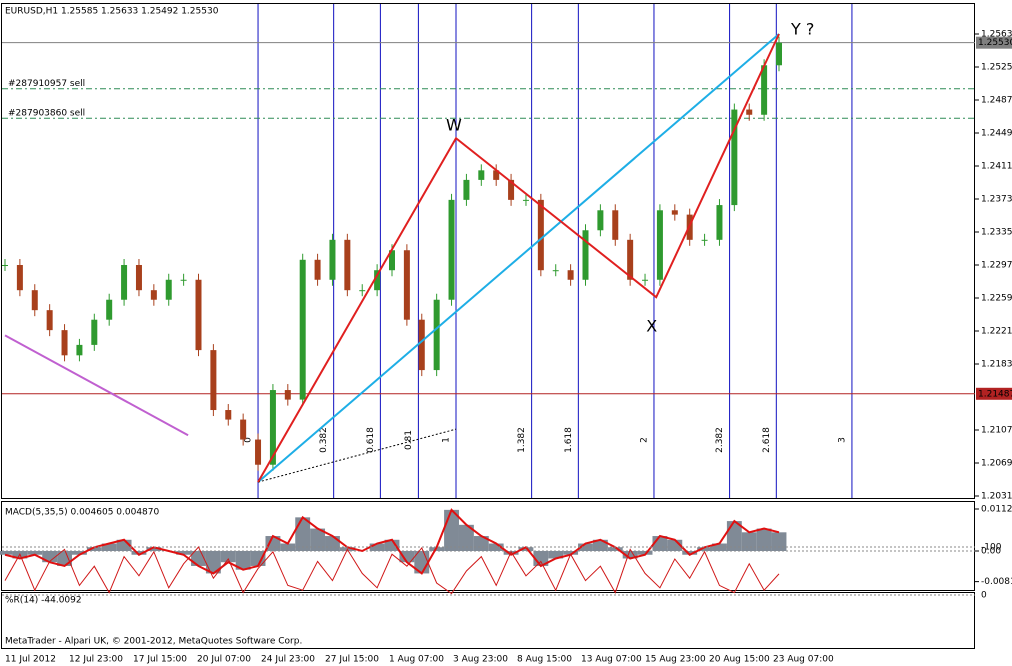  Describe the element at coordinates (644, 440) in the screenshot. I see `fib-level-label: 2` at that location.